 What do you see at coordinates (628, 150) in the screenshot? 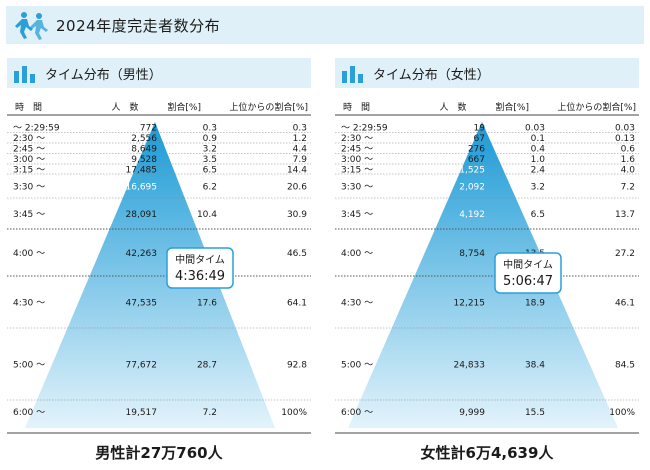
I see `row-cumulative-value: 0.6` at bounding box center [628, 150].